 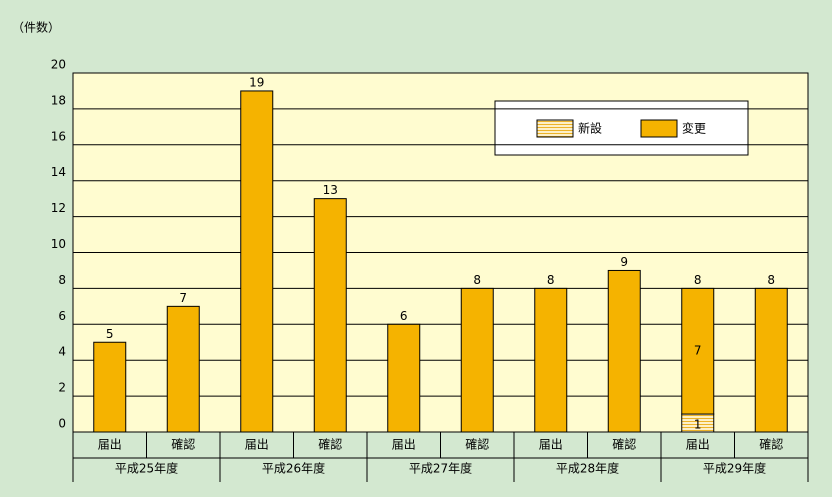 What do you see at coordinates (58, 172) in the screenshot?
I see `y-tick-label: 14` at bounding box center [58, 172].